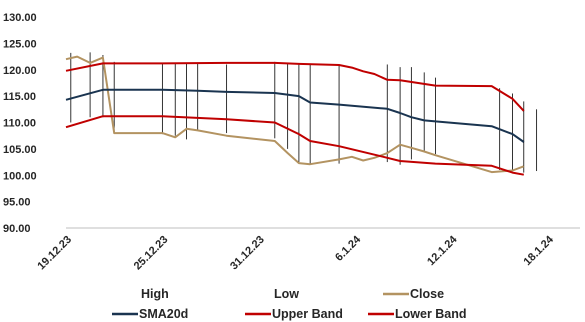 The width and height of the screenshot is (585, 322). I want to click on legend-item: Close, so click(413, 294).